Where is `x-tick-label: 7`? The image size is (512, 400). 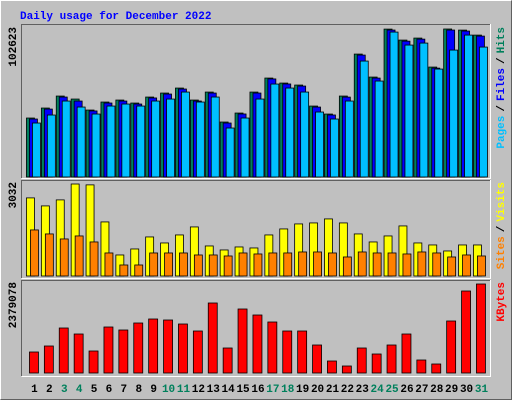 x-tick-label: 7 is located at coordinates (124, 390).